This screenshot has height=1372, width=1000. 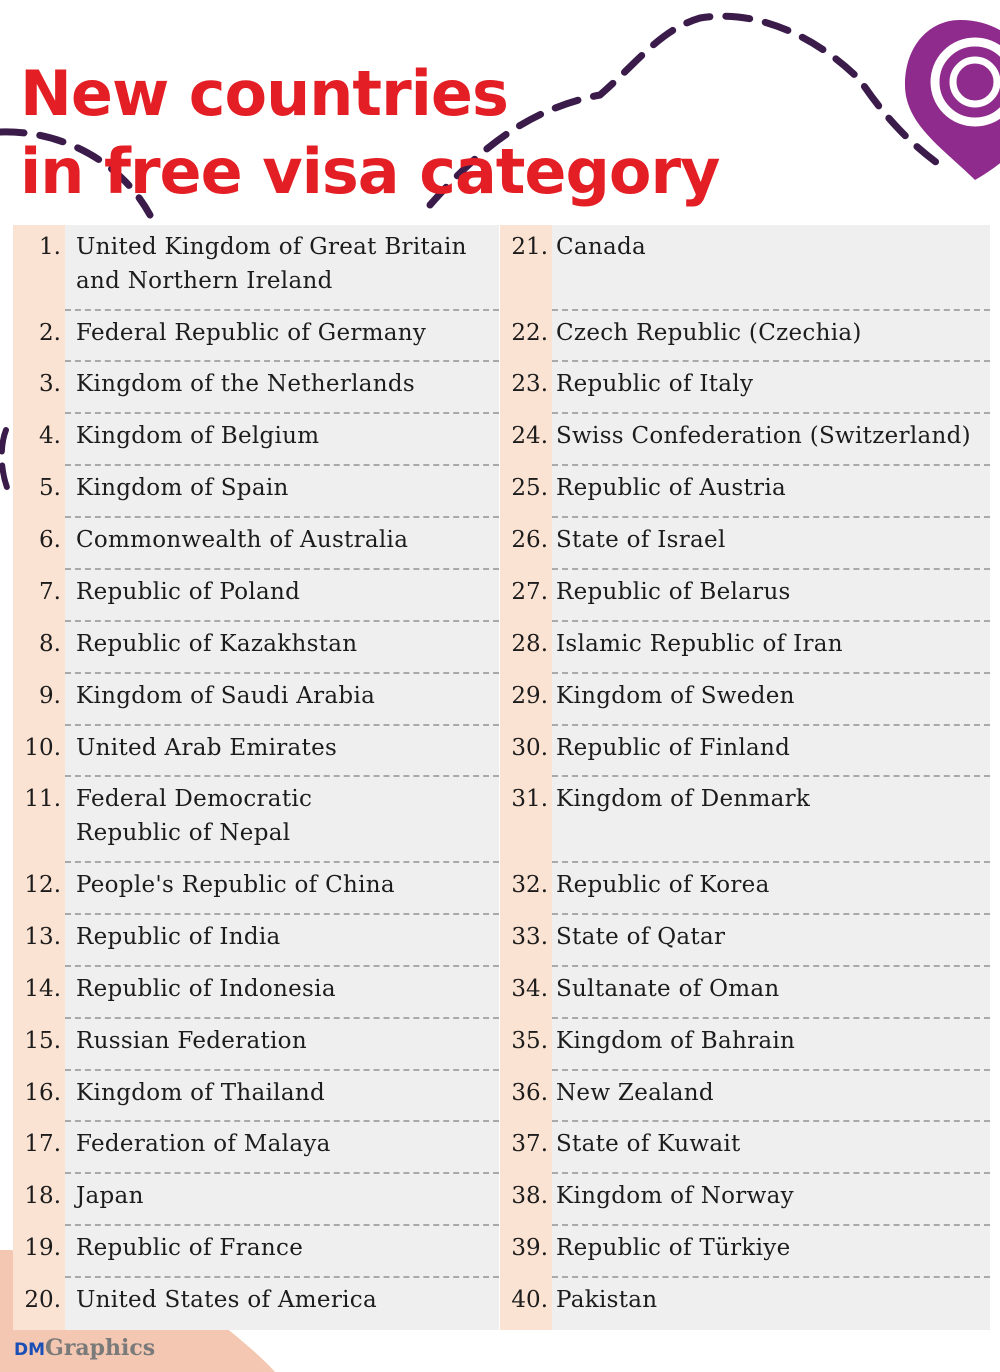 What do you see at coordinates (39, 492) in the screenshot?
I see `item-number: 5.` at bounding box center [39, 492].